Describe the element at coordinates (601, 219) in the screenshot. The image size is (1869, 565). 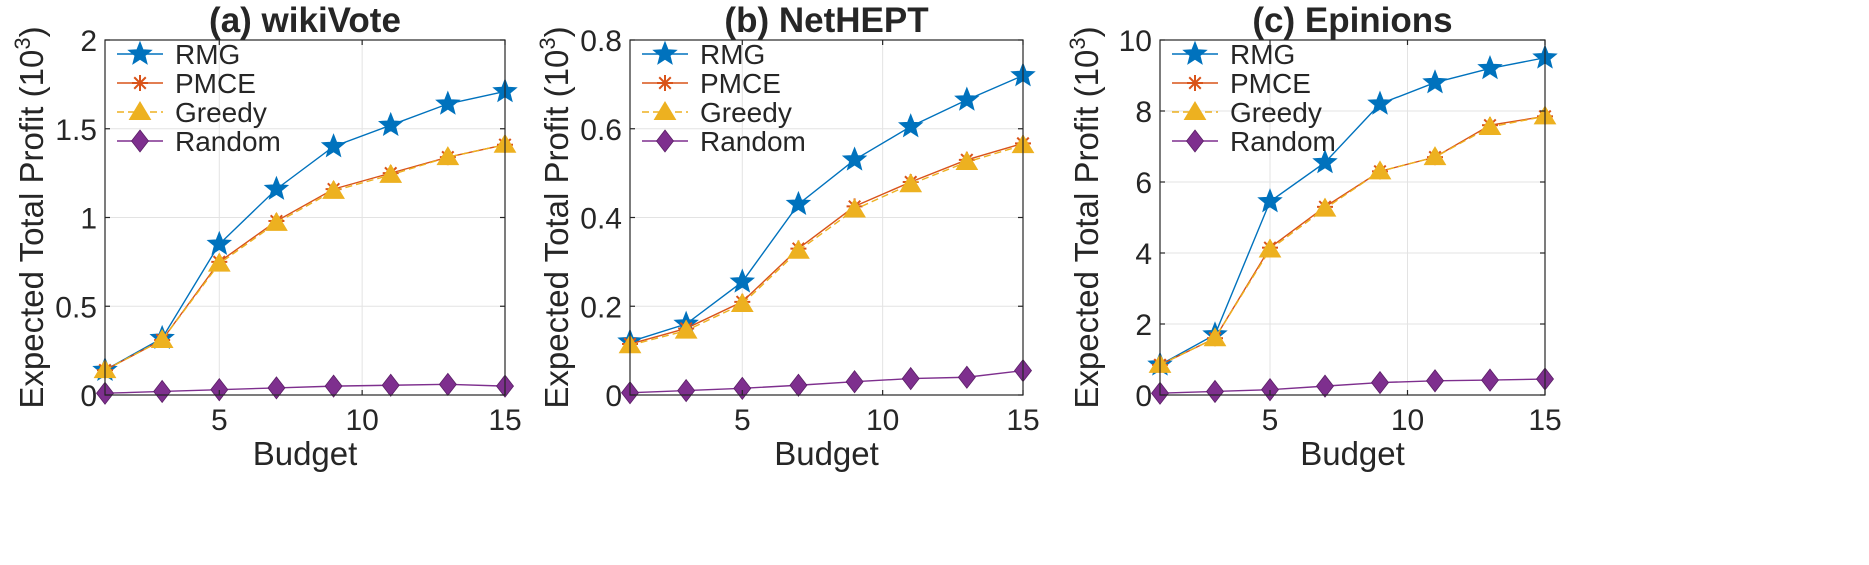
I see `y-tick-label: 0.4` at that location.